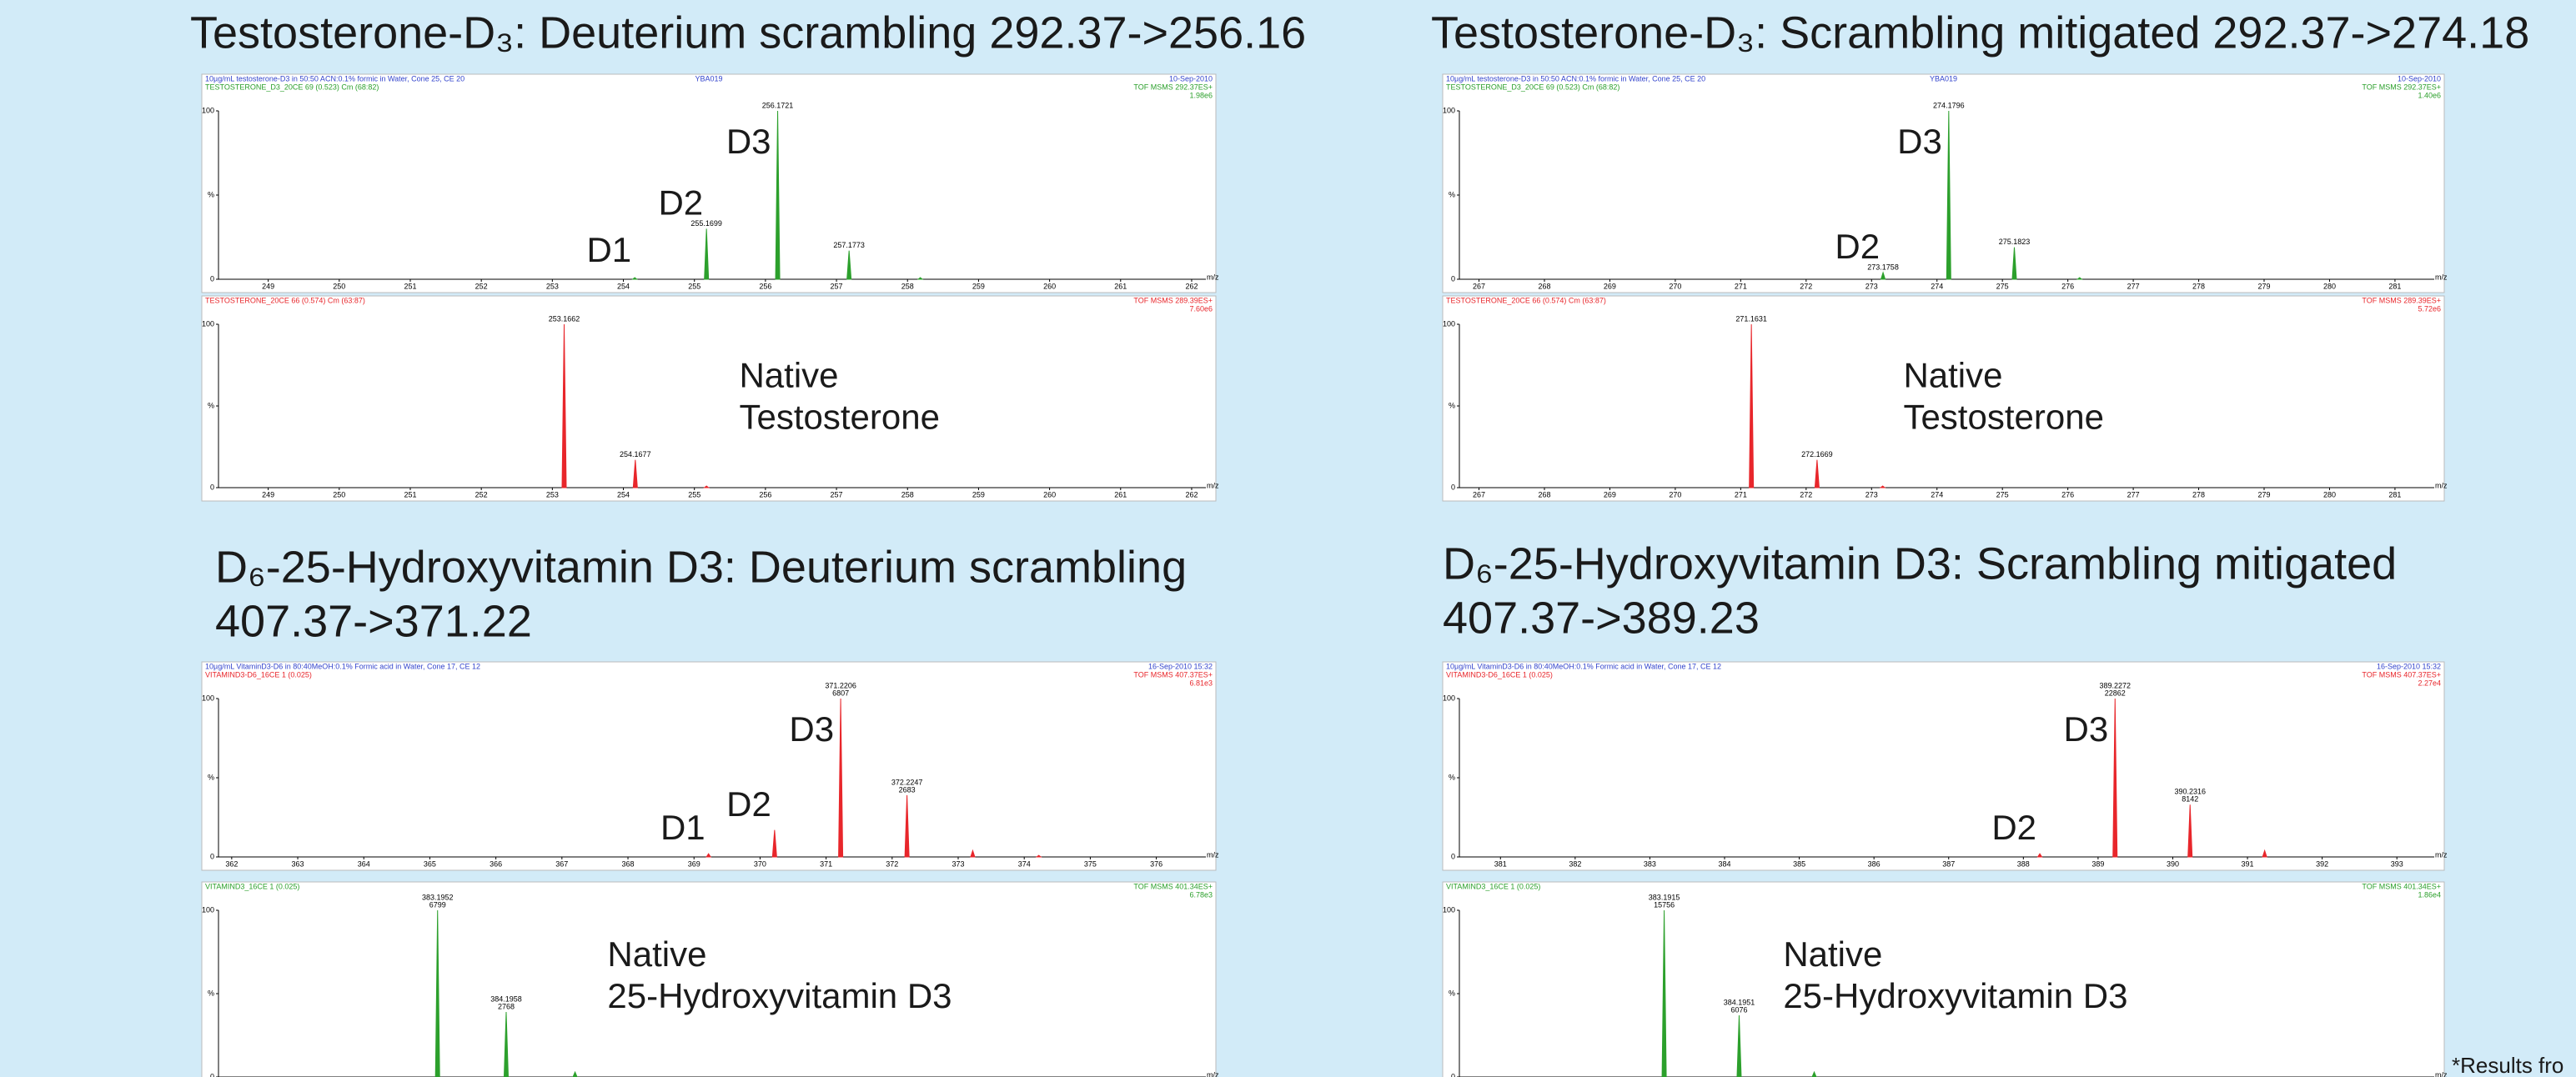 The width and height of the screenshot is (2576, 1077). What do you see at coordinates (1173, 886) in the screenshot?
I see `header-text: TOF MSMS 401.34ES+` at bounding box center [1173, 886].